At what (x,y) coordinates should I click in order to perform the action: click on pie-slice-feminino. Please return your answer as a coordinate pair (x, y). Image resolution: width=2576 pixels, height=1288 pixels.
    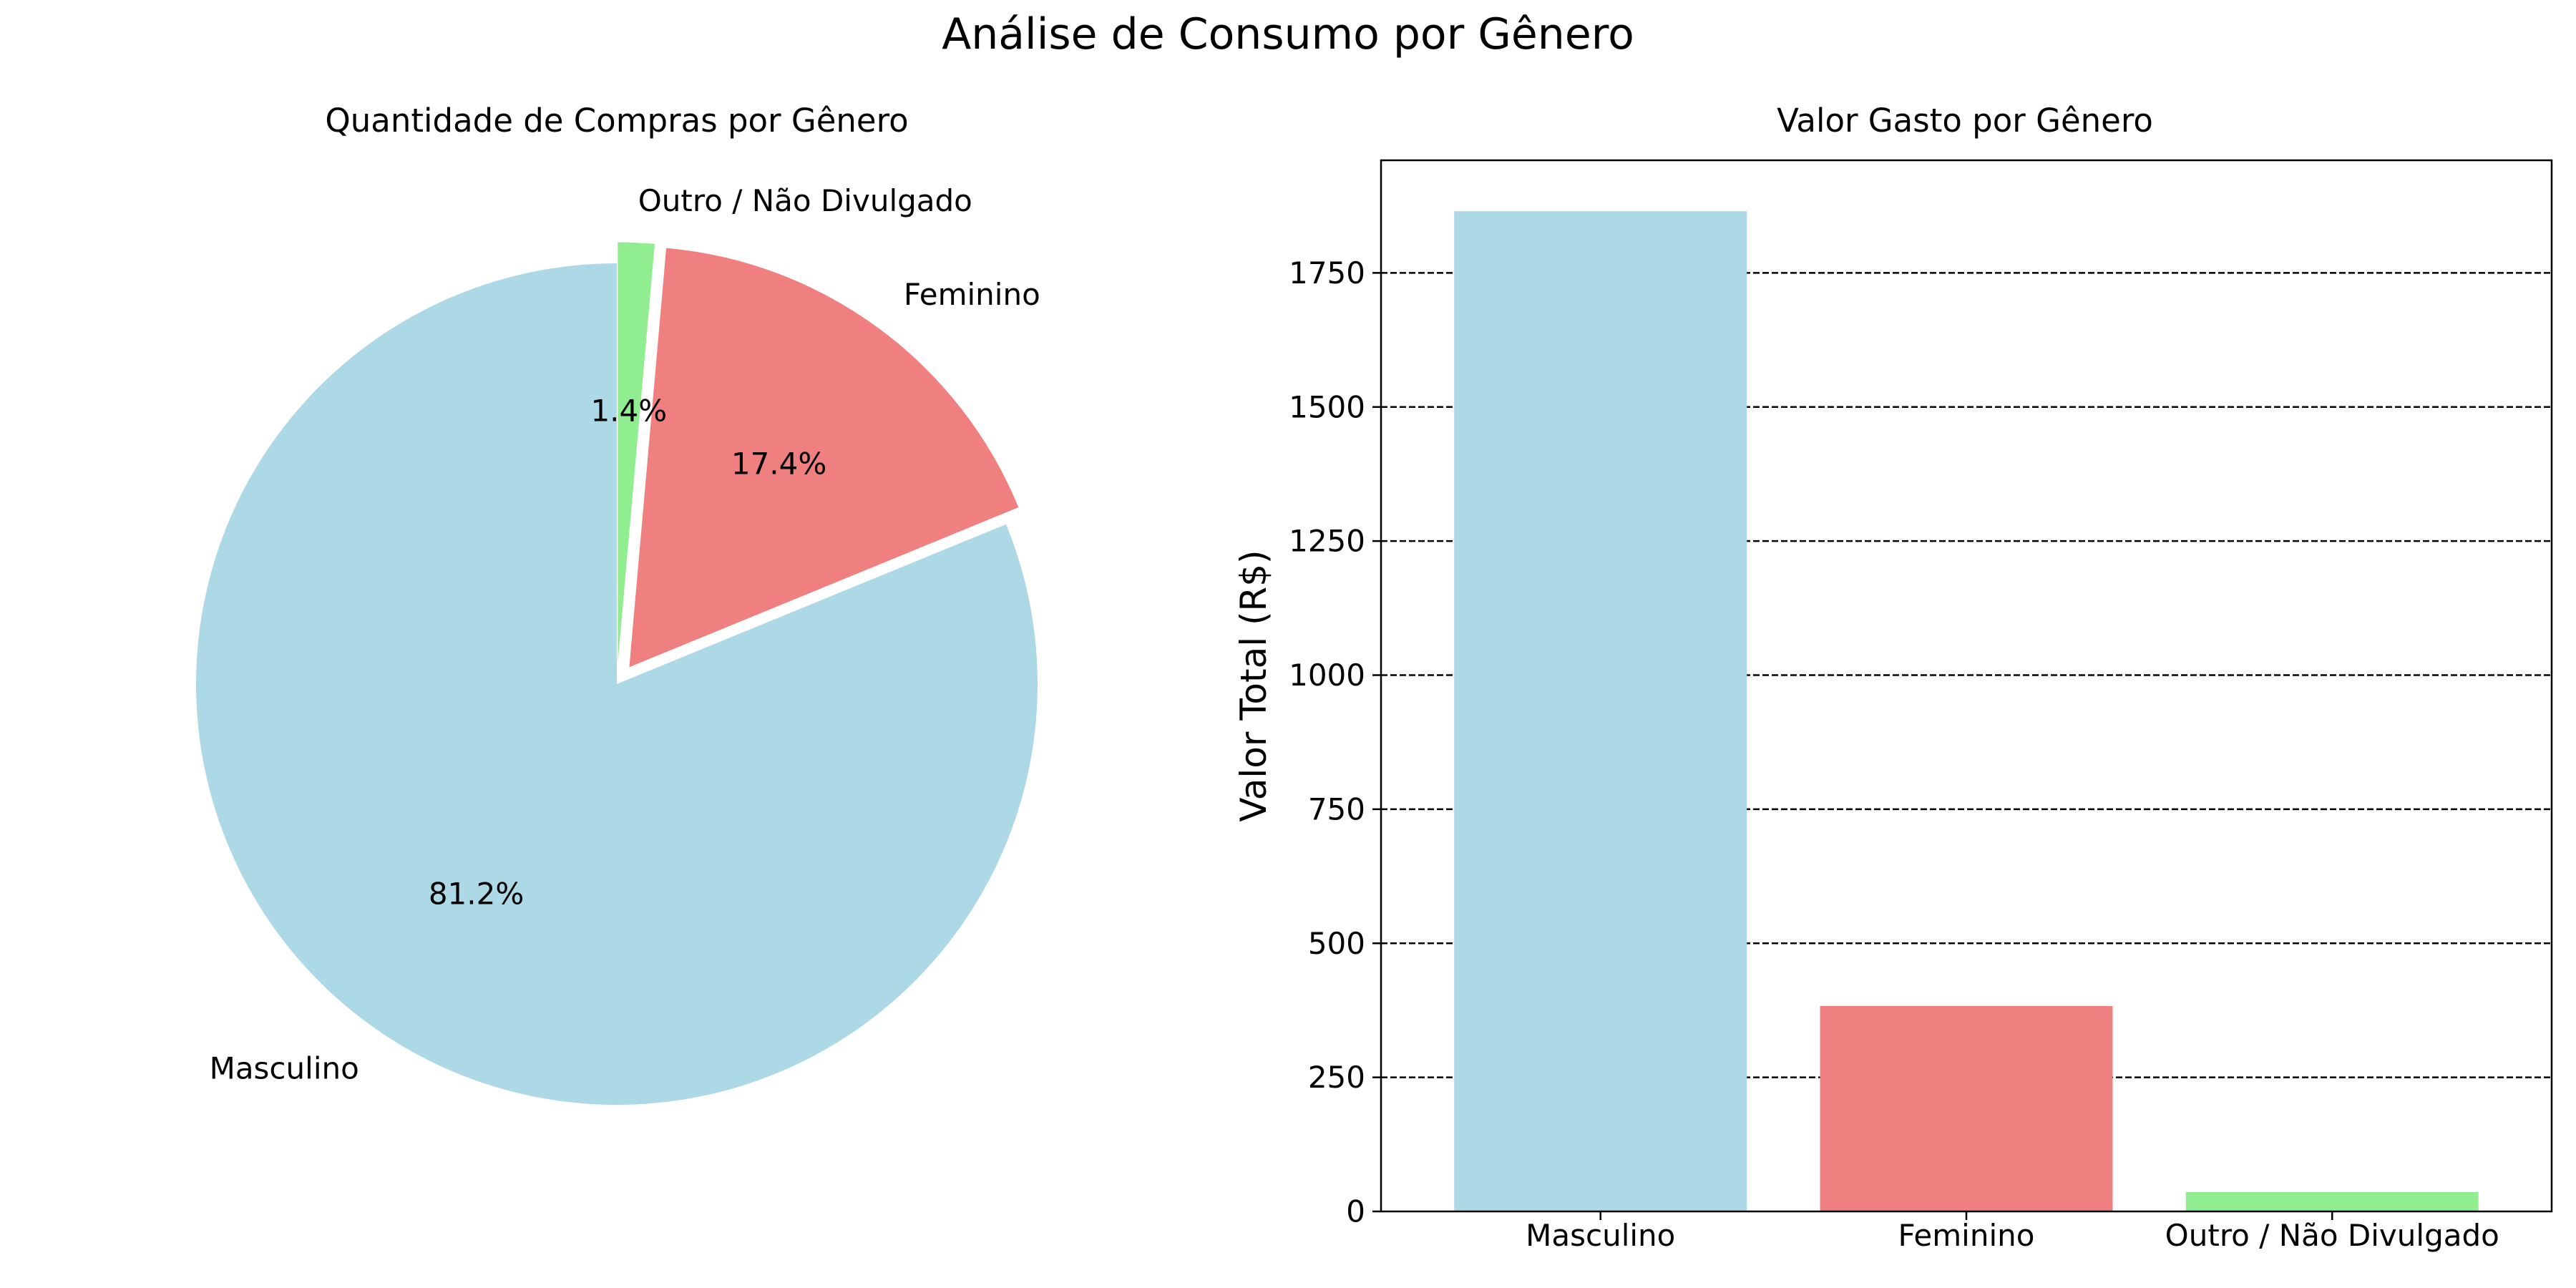
    Looking at the image, I should click on (824, 458).